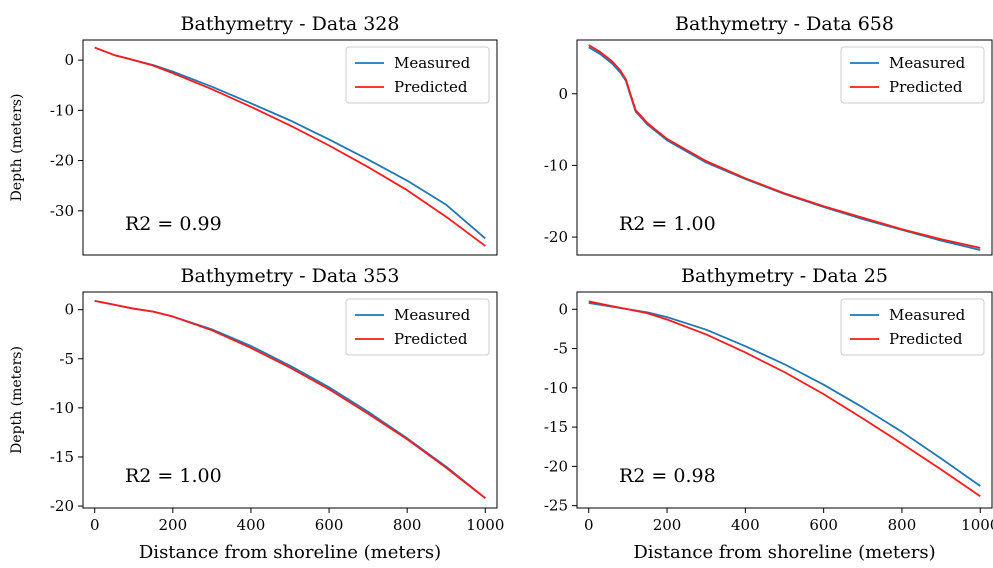  Describe the element at coordinates (667, 476) in the screenshot. I see `r2-annotation: R2 = 0.98` at that location.